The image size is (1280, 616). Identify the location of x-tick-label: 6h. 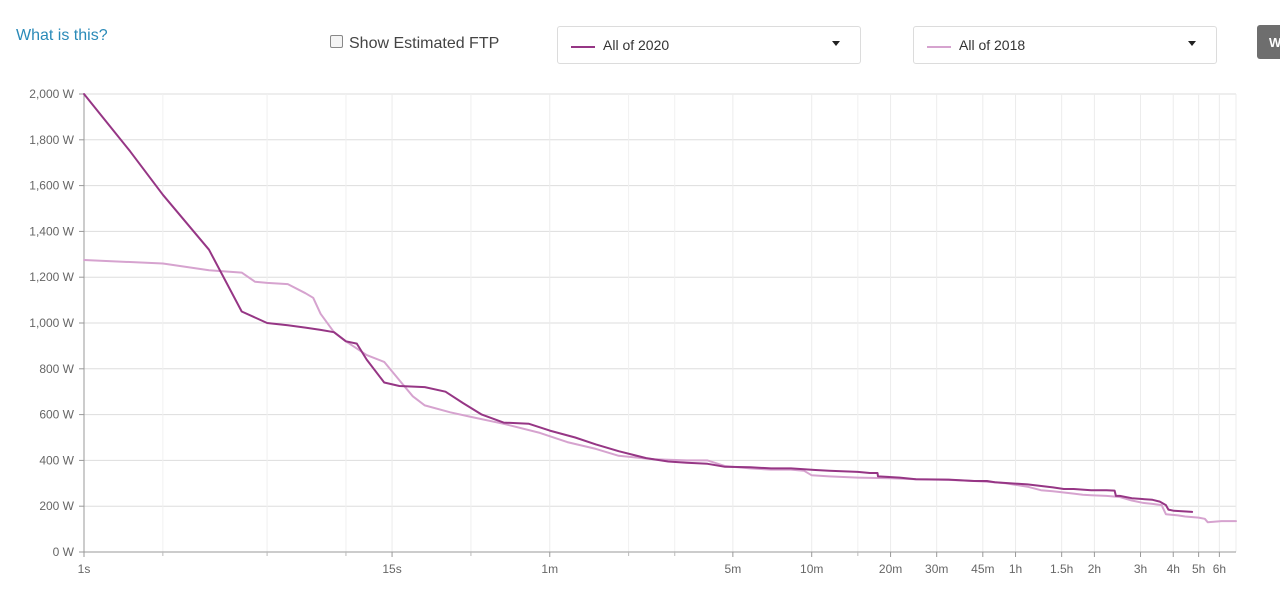
(1219, 569).